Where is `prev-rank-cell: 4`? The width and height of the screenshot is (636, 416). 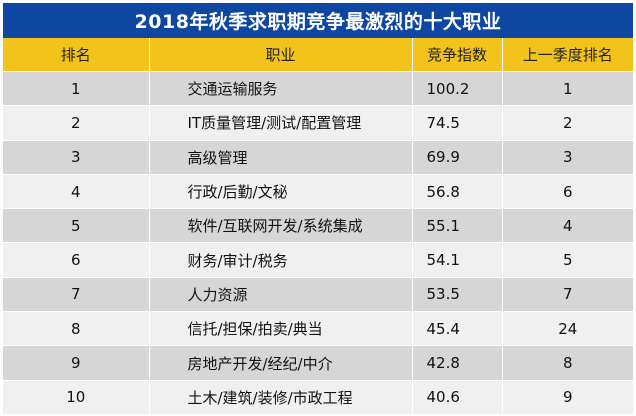 prev-rank-cell: 4 is located at coordinates (567, 225).